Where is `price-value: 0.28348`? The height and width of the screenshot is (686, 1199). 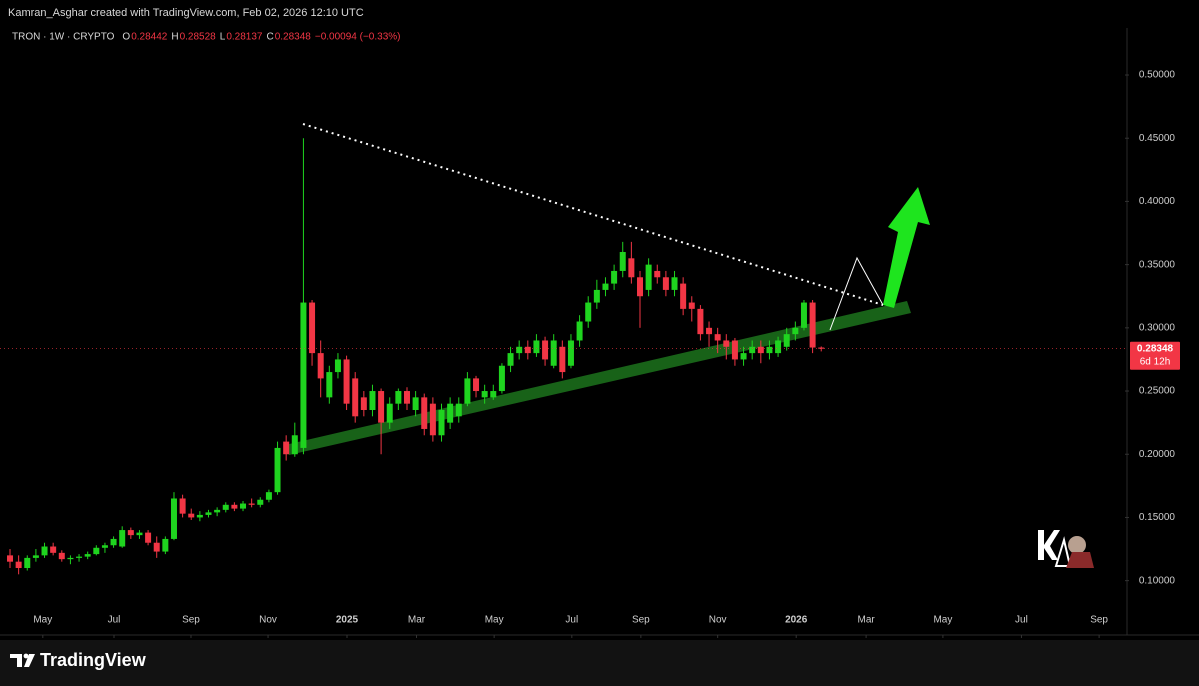
price-value: 0.28348 is located at coordinates (1155, 348).